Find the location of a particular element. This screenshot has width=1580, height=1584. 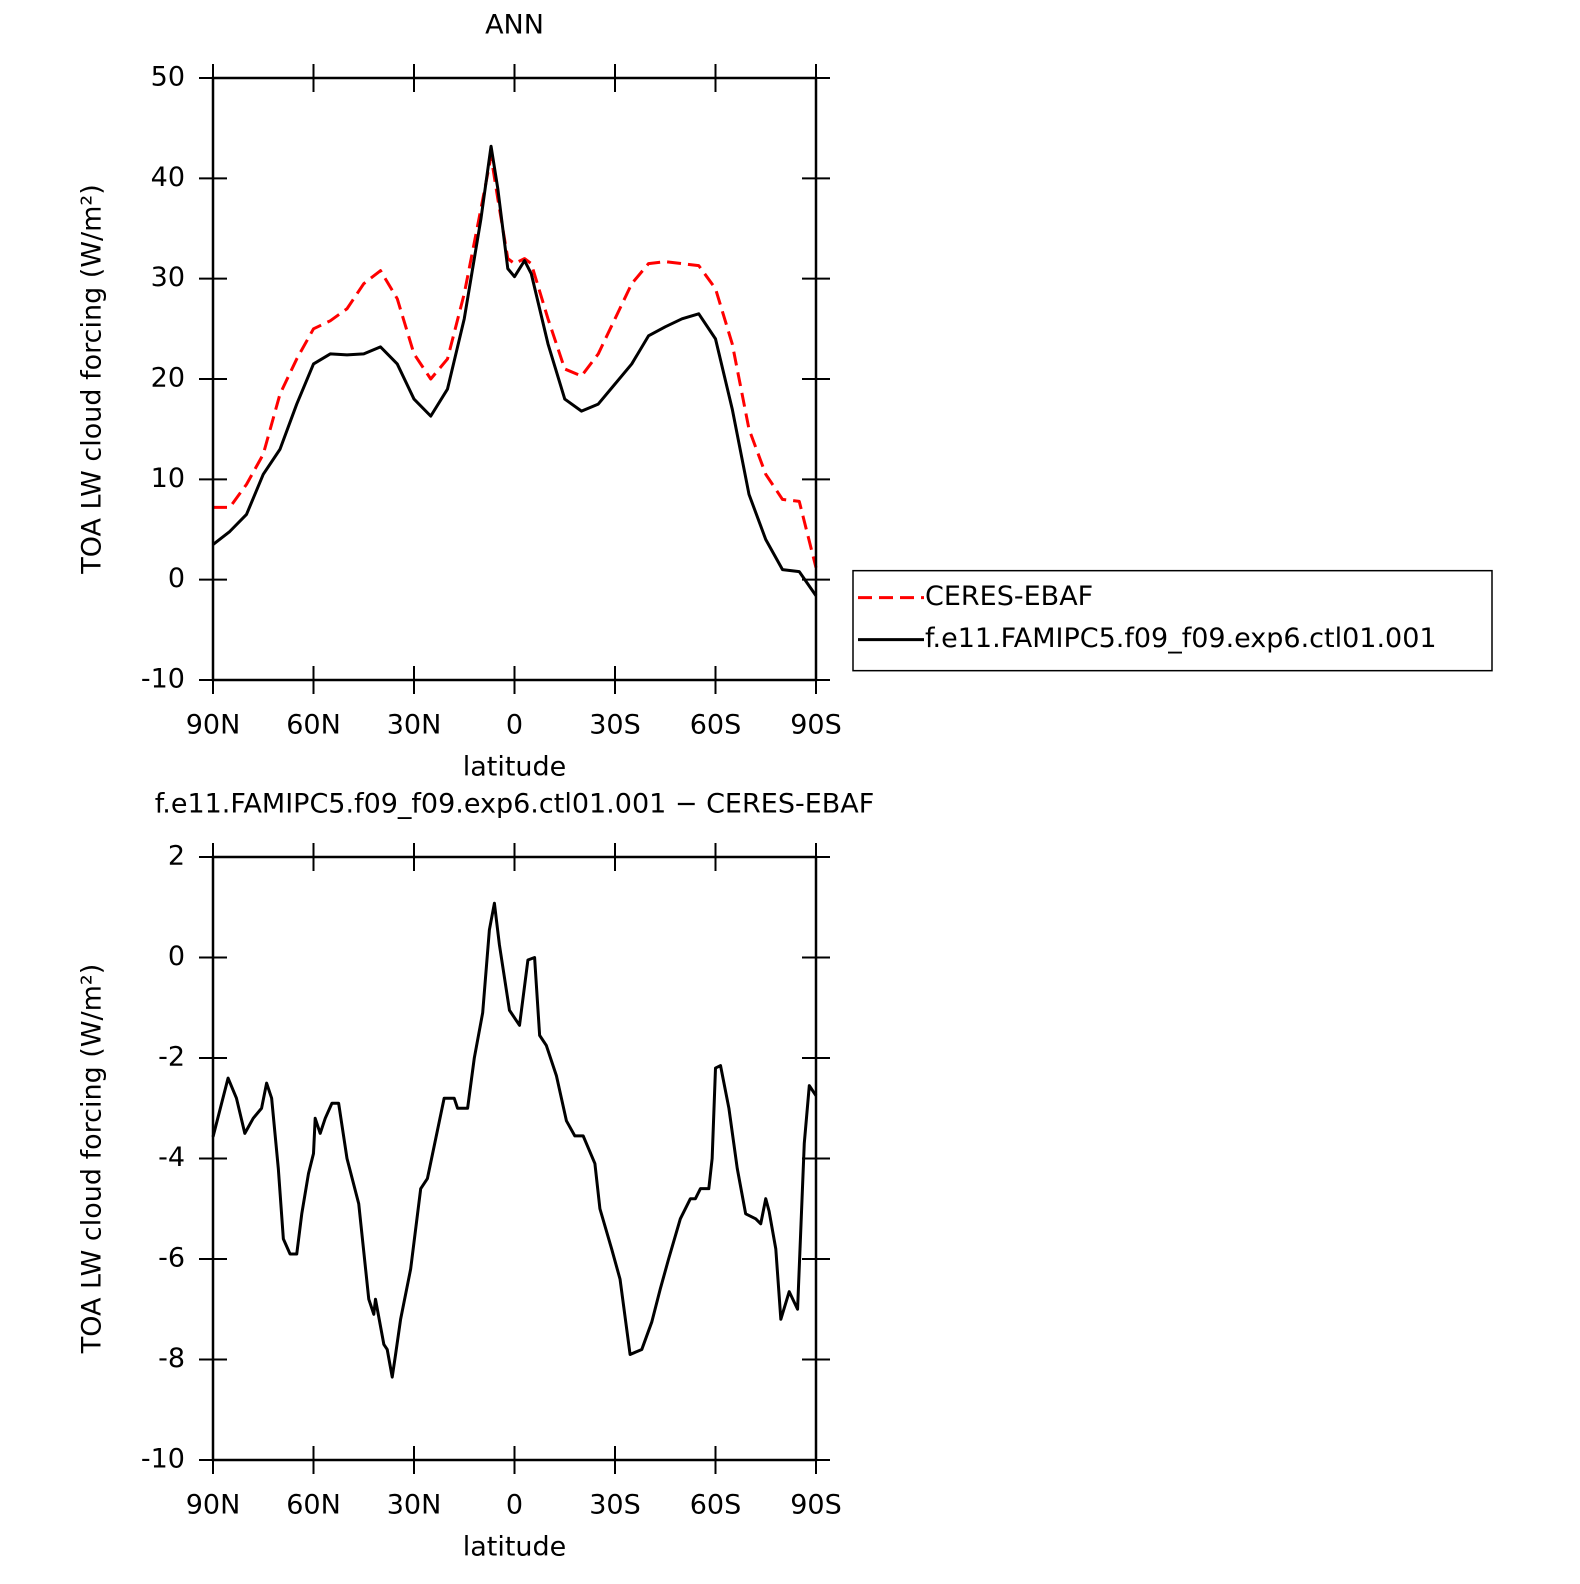

y-tick-label: -4 is located at coordinates (171, 1157).